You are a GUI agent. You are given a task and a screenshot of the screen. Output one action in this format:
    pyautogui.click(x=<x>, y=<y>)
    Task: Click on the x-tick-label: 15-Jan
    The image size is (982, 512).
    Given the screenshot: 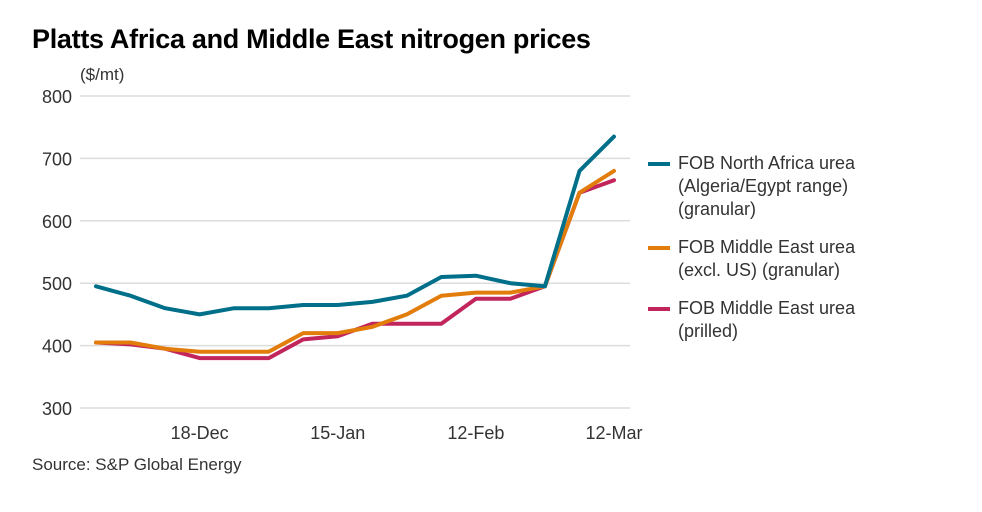 What is the action you would take?
    pyautogui.click(x=337, y=433)
    